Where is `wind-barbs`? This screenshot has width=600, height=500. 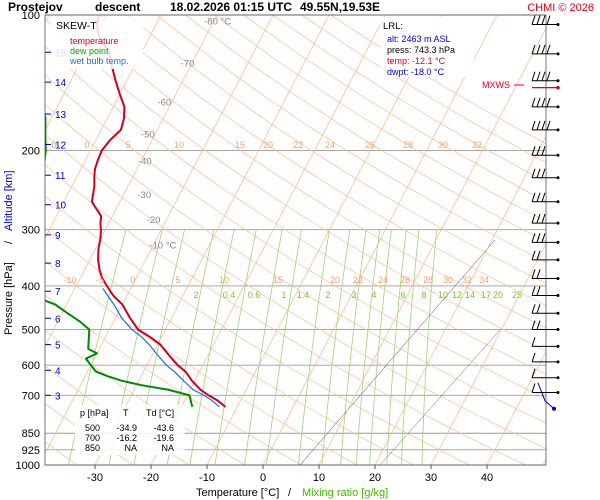
wind-barbs is located at coordinates (545, 213).